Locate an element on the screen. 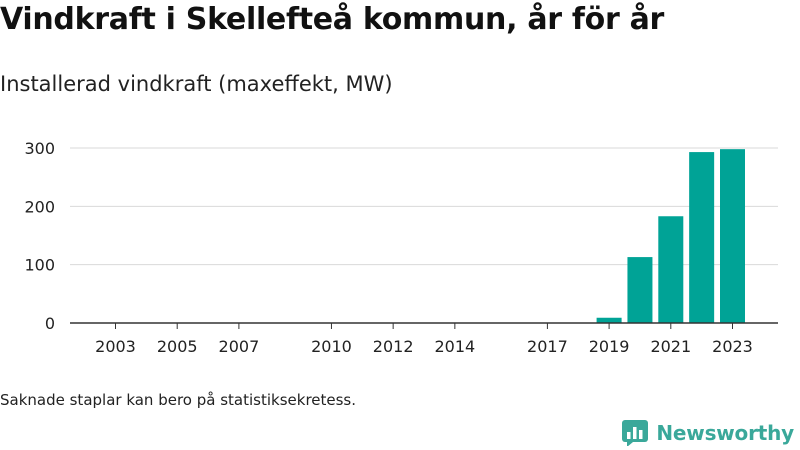 This screenshot has width=800, height=450. y-tick-label: 100 is located at coordinates (39, 265).